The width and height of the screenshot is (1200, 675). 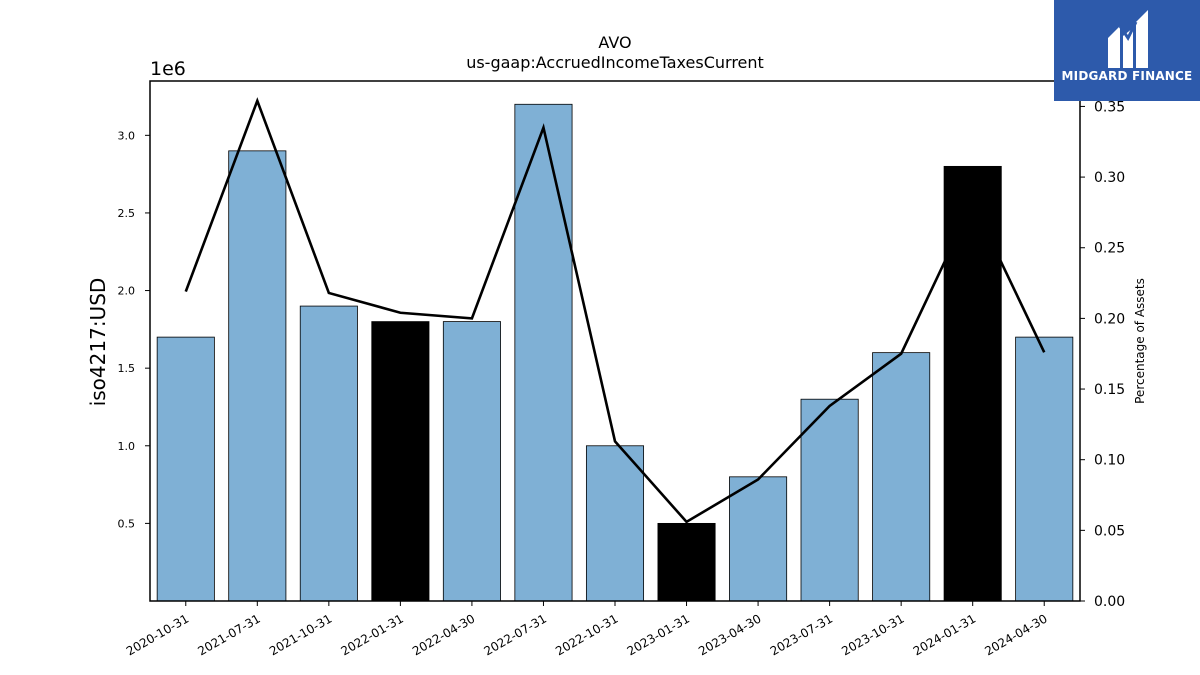 What do you see at coordinates (615, 62) in the screenshot?
I see `chart-subtitle: us-gaap:AccruedIncomeTaxesCurrent` at bounding box center [615, 62].